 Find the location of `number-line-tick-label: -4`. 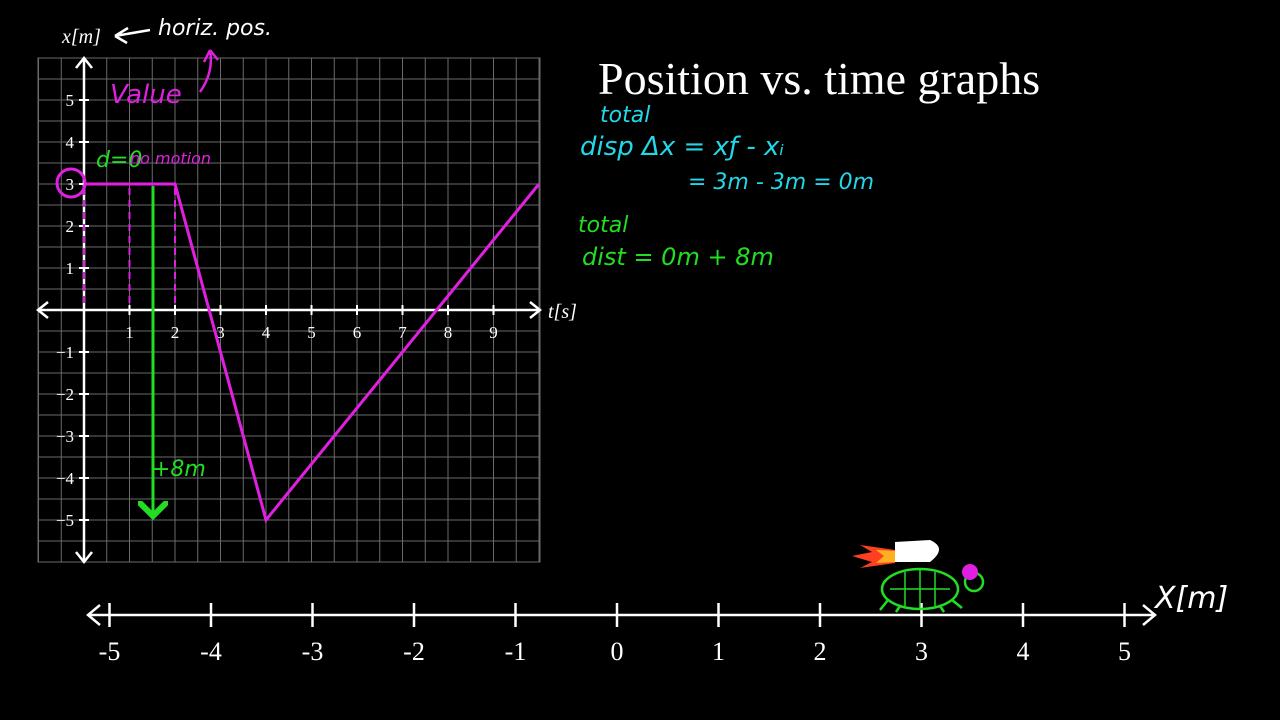

number-line-tick-label: -4 is located at coordinates (211, 651).